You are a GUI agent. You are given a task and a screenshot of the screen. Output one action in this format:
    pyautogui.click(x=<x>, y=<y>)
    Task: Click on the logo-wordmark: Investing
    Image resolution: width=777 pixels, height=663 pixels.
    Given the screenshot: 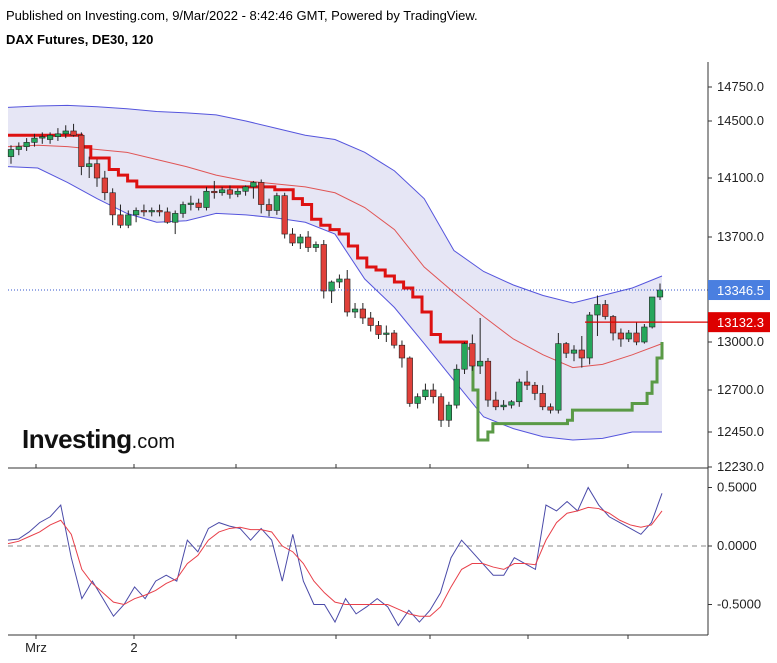 What is the action you would take?
    pyautogui.click(x=77, y=439)
    